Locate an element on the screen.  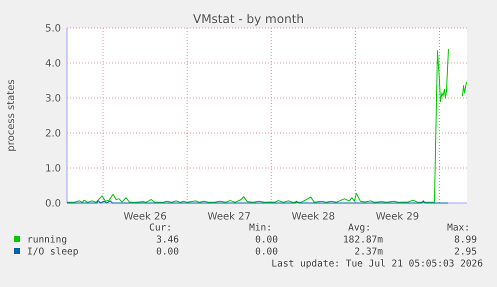
y-tick-label: 4.0 is located at coordinates (53, 64).